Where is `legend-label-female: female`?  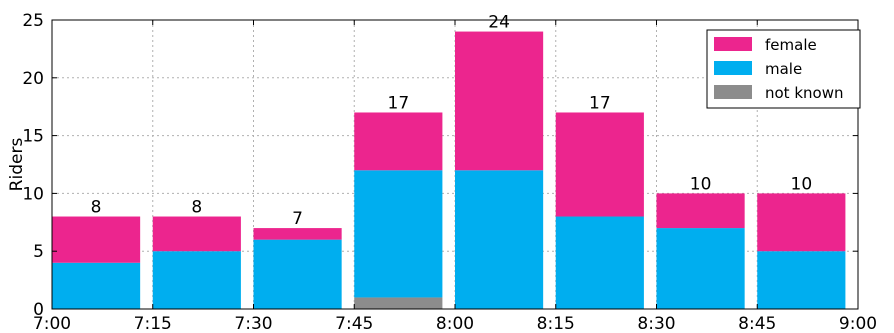
legend-label-female: female is located at coordinates (791, 45).